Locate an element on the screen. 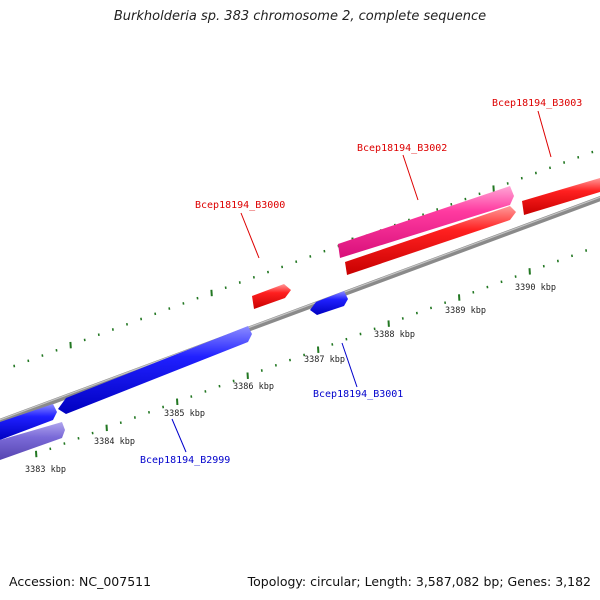 The image size is (600, 600). gene-label-b3001: Bcep18194_B3001 is located at coordinates (358, 394).